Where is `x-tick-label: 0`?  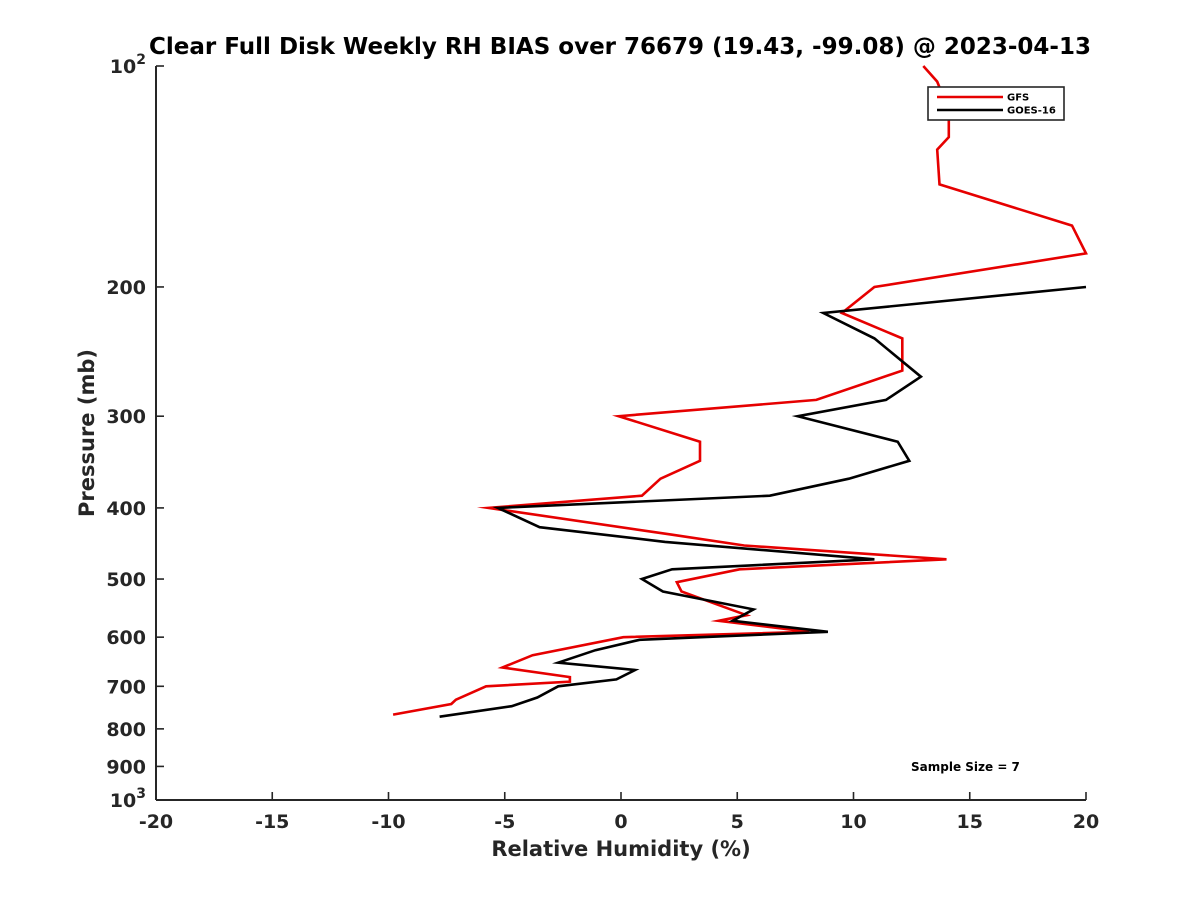 x-tick-label: 0 is located at coordinates (620, 822).